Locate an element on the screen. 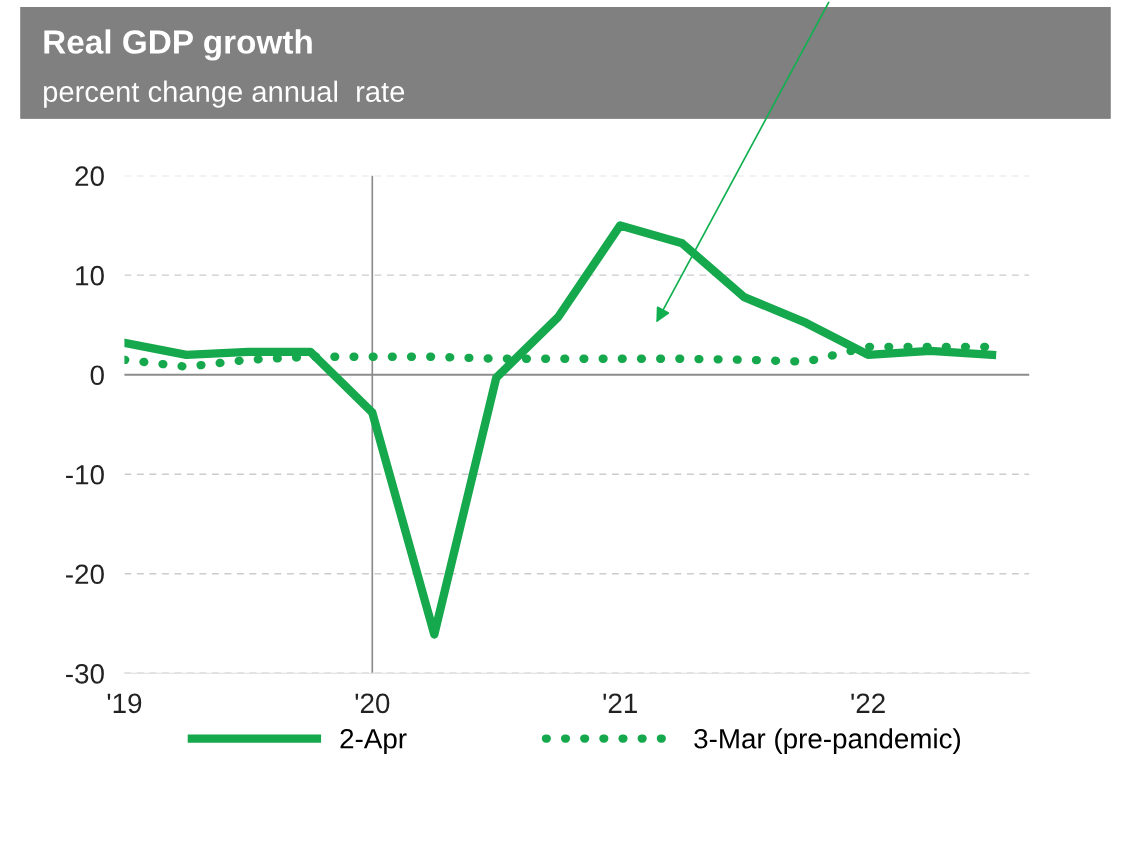  y-tick-label: 0 is located at coordinates (97, 375).